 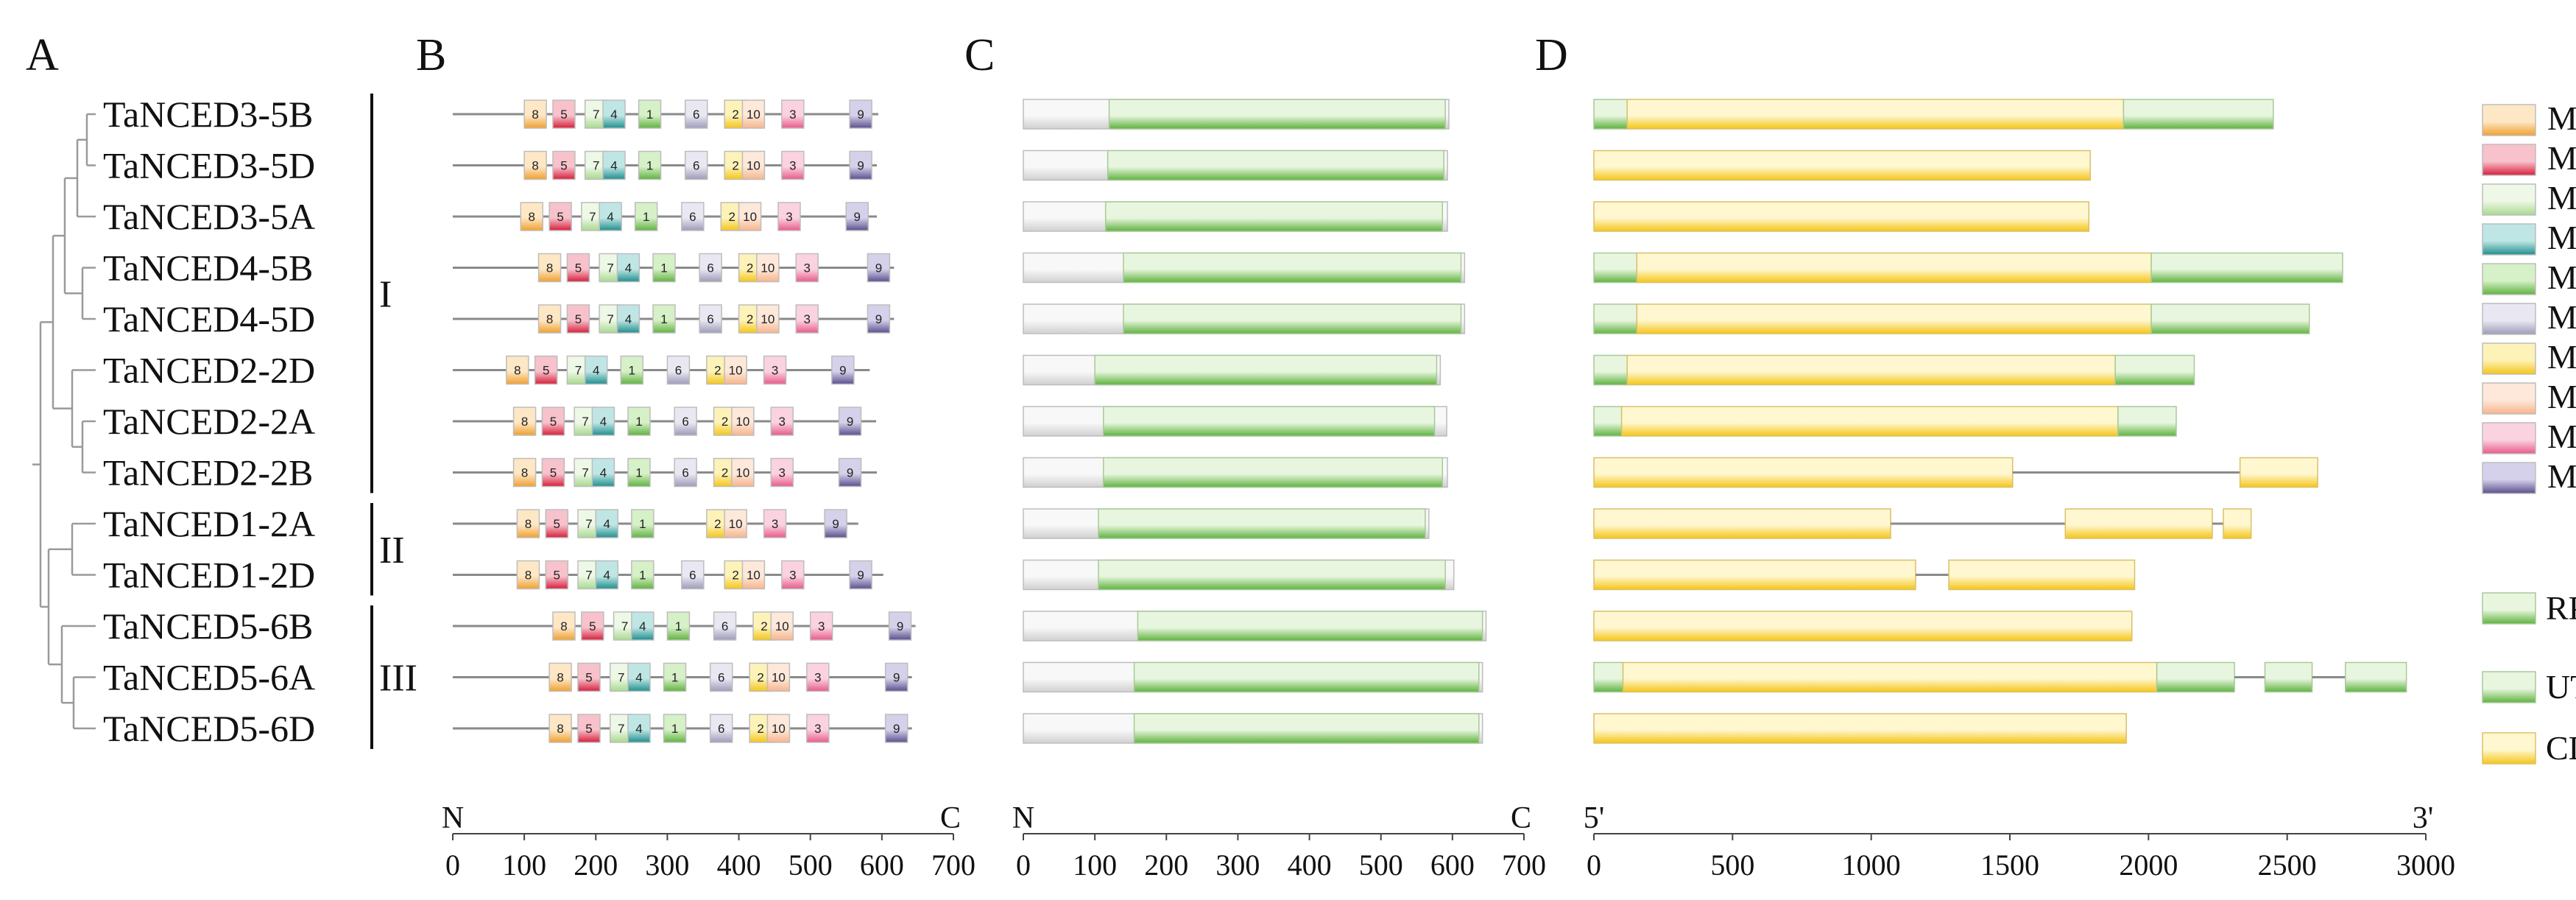 I want to click on gene-label: TaNCED2-2B, so click(x=208, y=472).